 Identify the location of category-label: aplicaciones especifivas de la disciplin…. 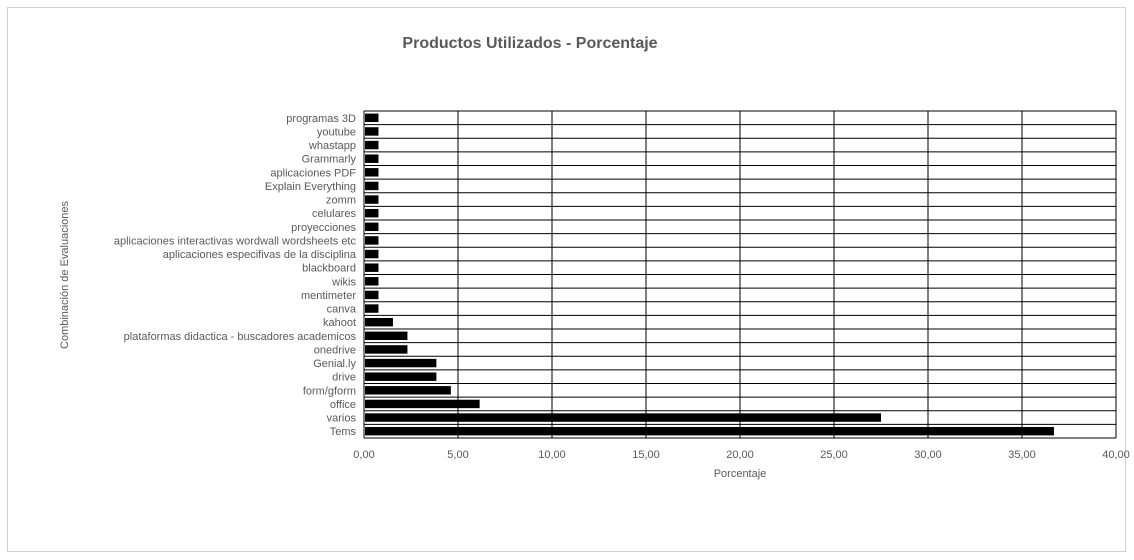
(260, 255).